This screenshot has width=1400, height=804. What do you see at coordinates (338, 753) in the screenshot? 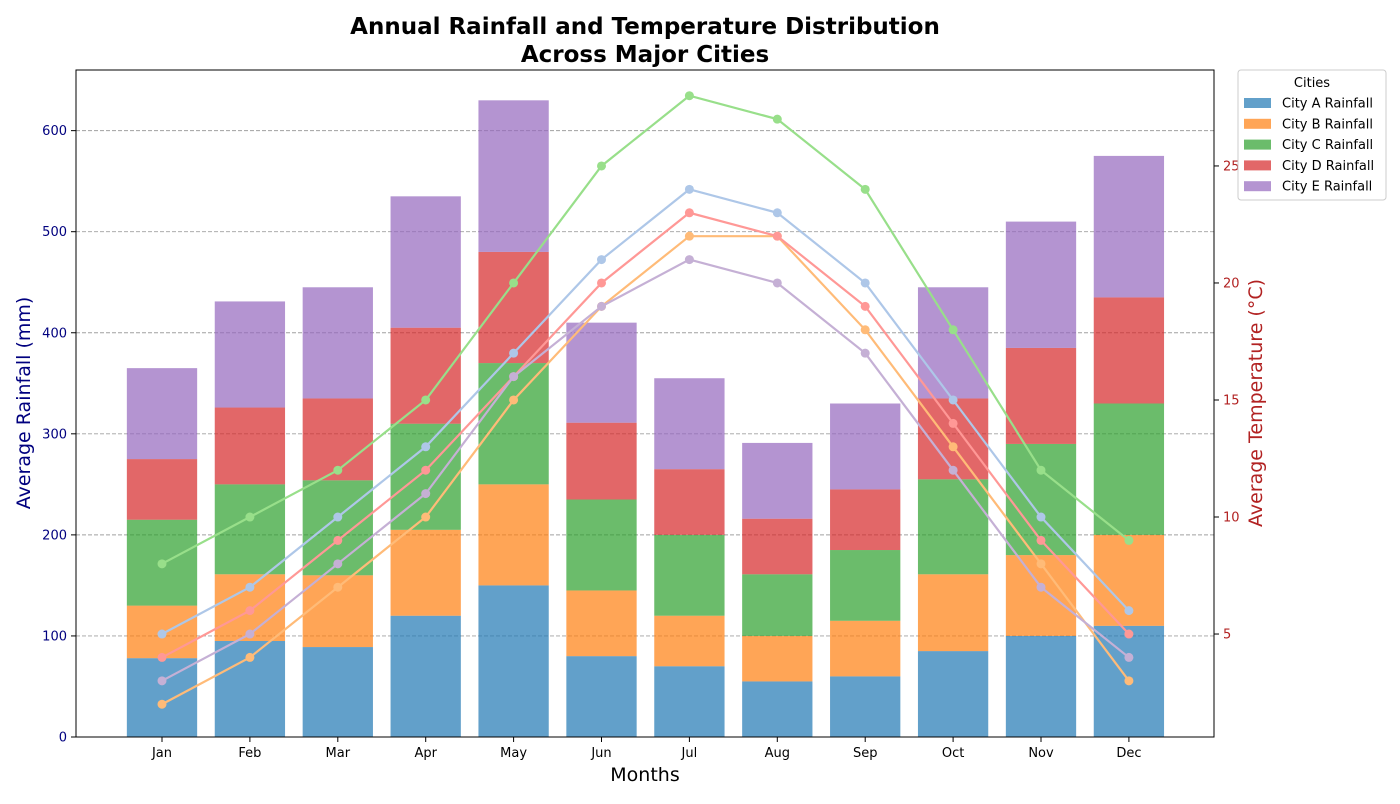
I see `x-tick-label: Mar` at bounding box center [338, 753].